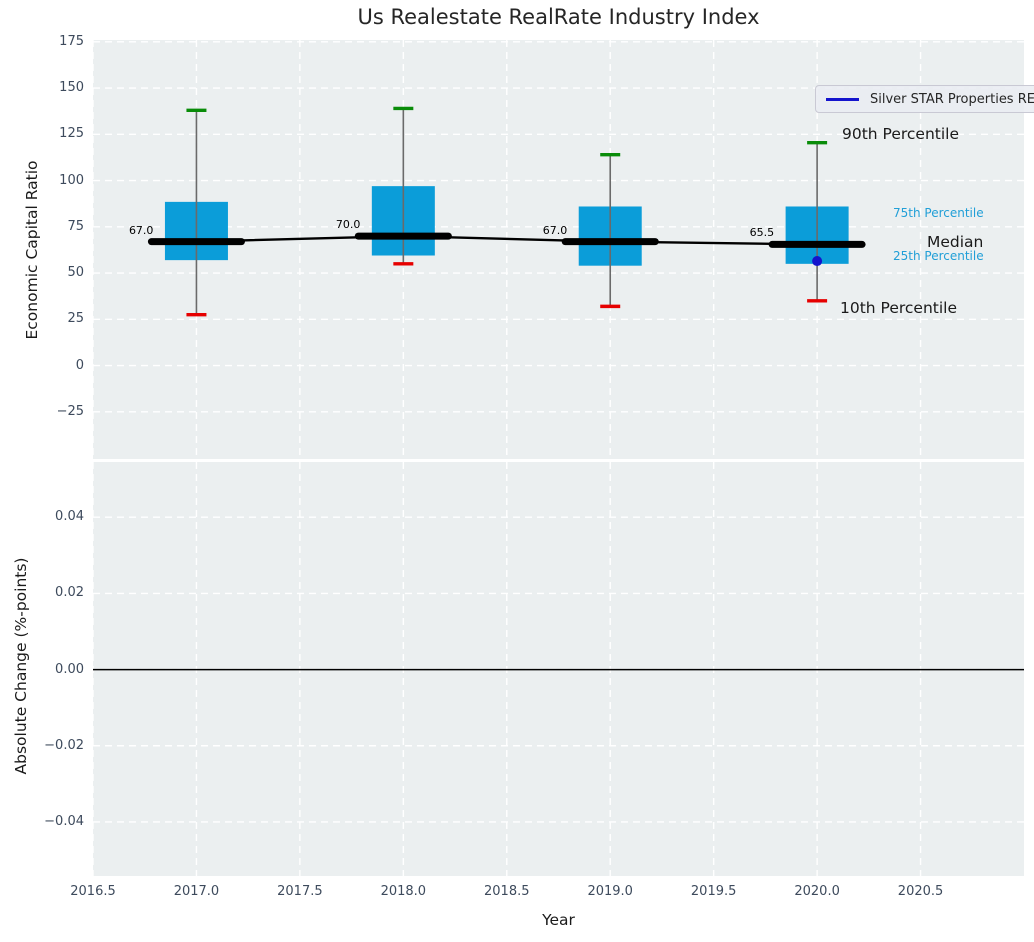 This screenshot has width=1034, height=942. I want to click on bottom-y-tick-label: −0.04, so click(64, 821).